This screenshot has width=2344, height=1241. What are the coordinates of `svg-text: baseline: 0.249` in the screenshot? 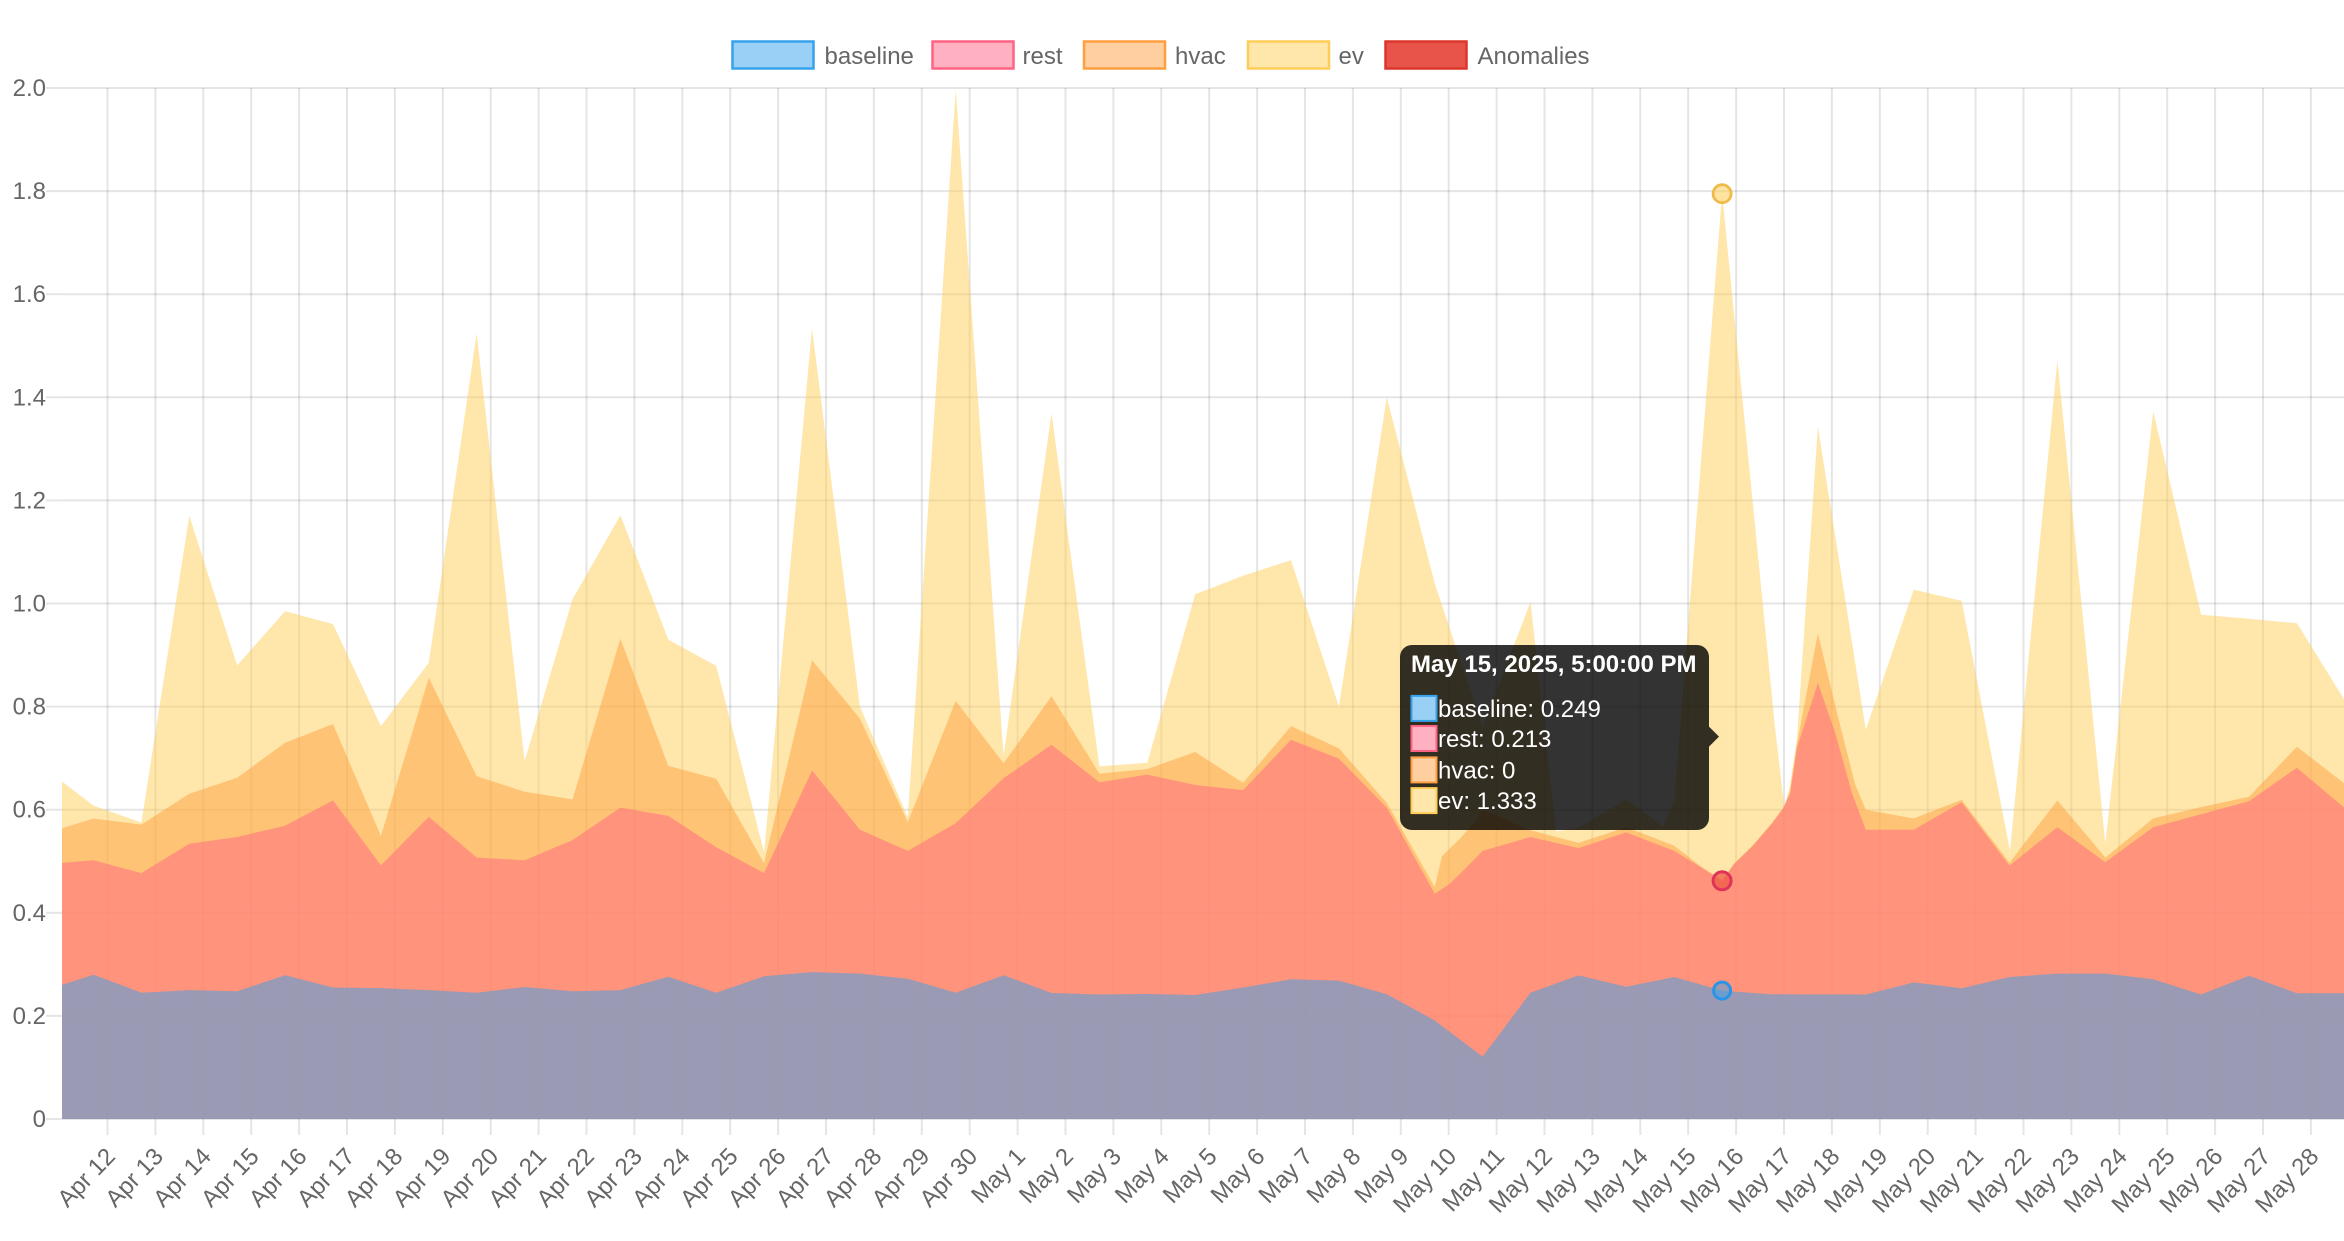 It's located at (1519, 709).